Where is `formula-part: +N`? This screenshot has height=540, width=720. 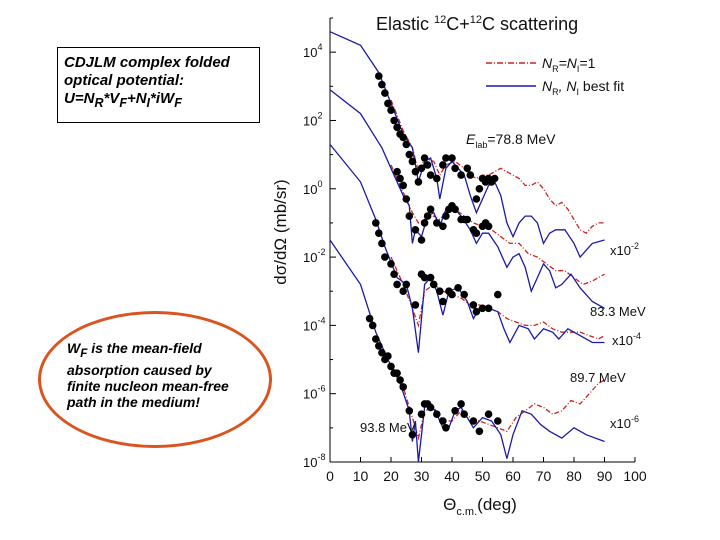
formula-part: +N is located at coordinates (136, 98).